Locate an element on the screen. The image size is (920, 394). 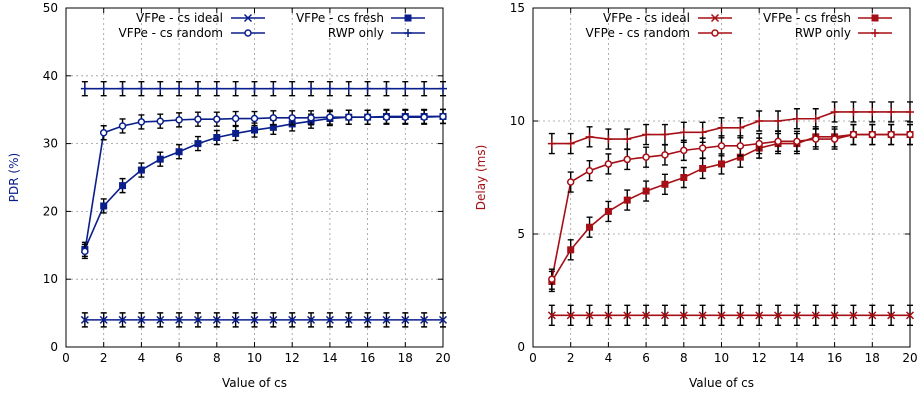
x-tick-label: 4 is located at coordinates (609, 358).